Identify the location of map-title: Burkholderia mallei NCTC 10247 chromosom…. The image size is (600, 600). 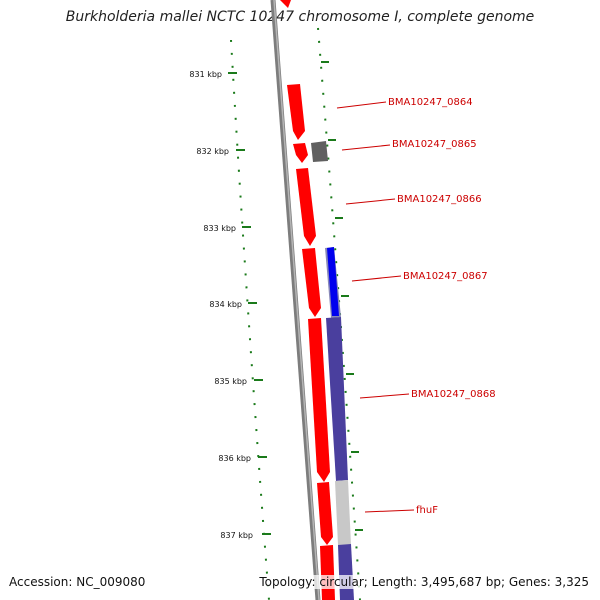
(300, 17).